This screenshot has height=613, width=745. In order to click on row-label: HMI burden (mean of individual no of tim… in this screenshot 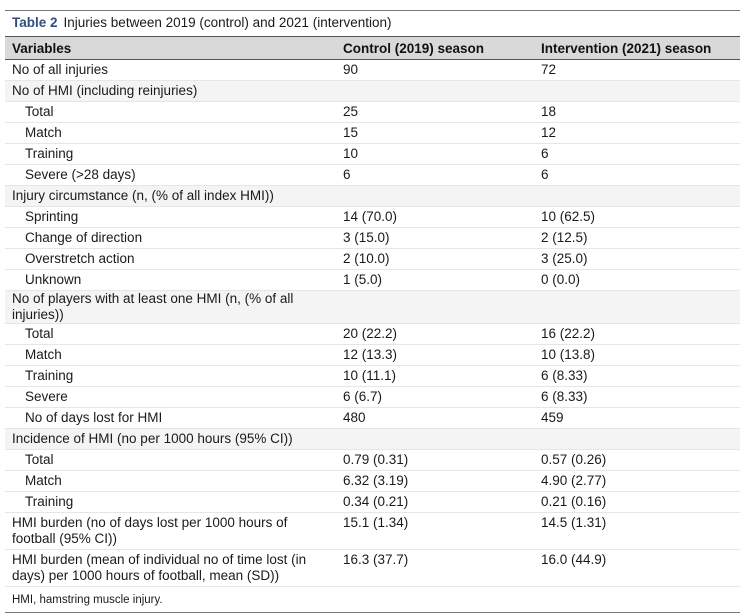, I will do `click(170, 568)`.